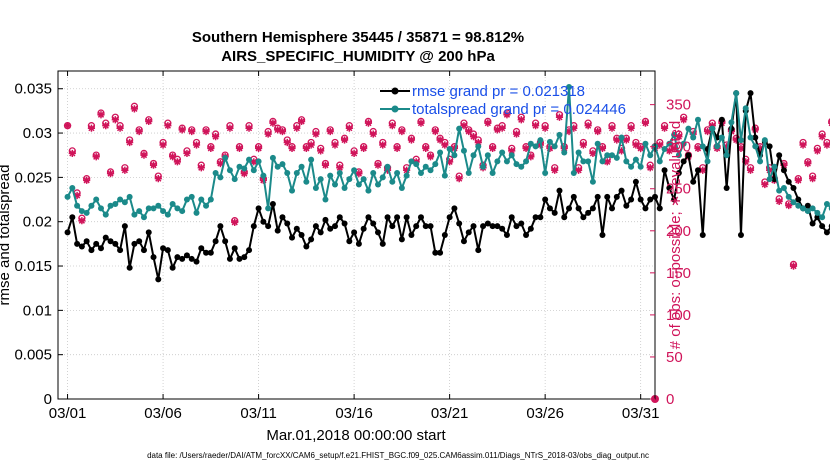 This screenshot has width=830, height=470. What do you see at coordinates (354, 413) in the screenshot?
I see `x-tick-label: 03/16` at bounding box center [354, 413].